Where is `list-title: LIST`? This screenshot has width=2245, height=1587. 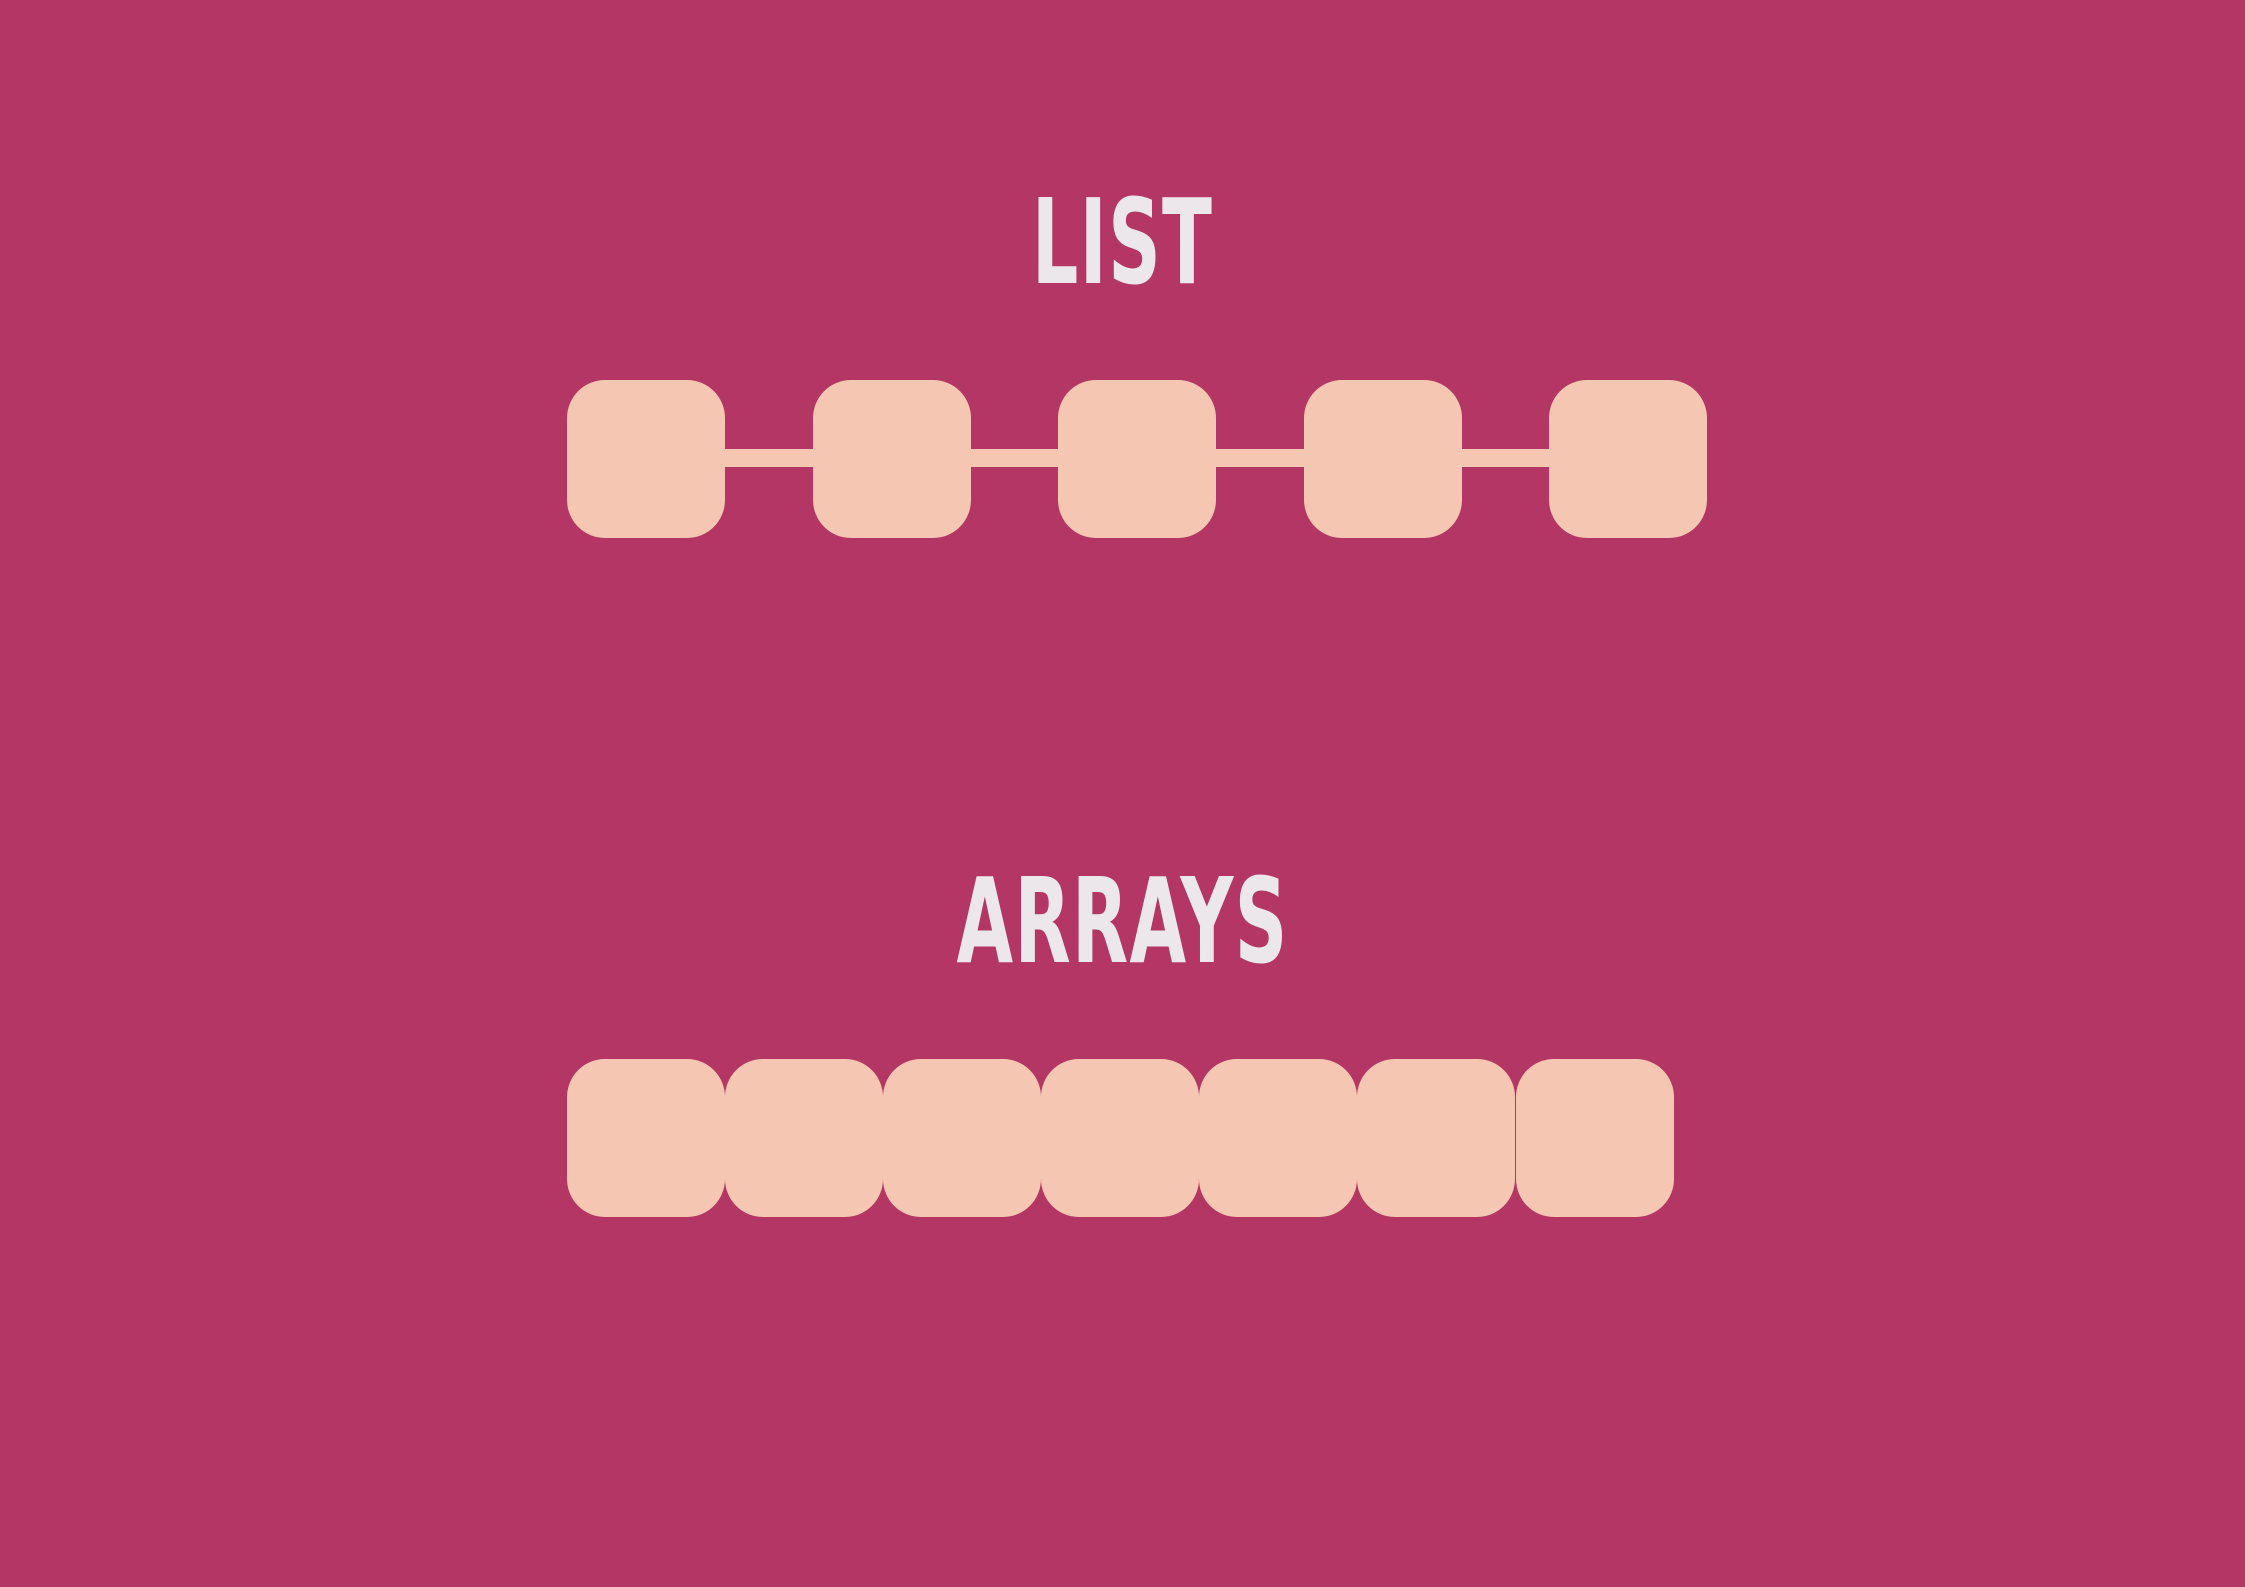 list-title: LIST is located at coordinates (1122, 242).